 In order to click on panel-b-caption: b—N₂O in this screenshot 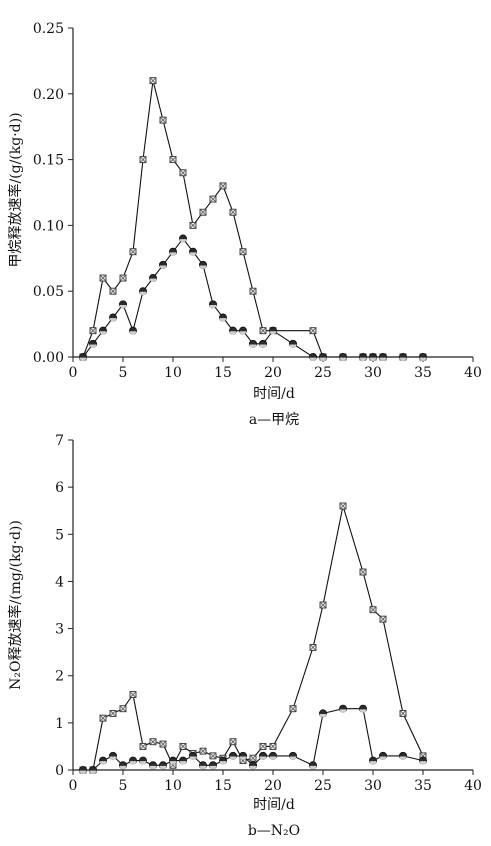, I will do `click(274, 831)`.